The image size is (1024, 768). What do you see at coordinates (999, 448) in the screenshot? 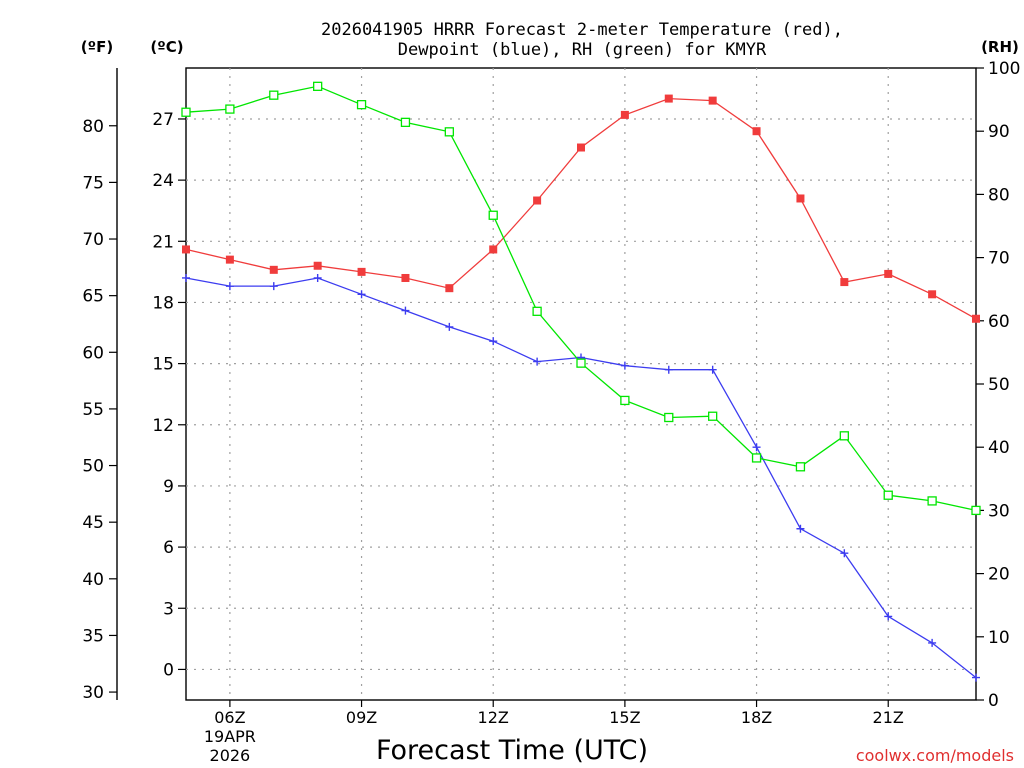
I see `rh-tick-label: 40` at bounding box center [999, 448].